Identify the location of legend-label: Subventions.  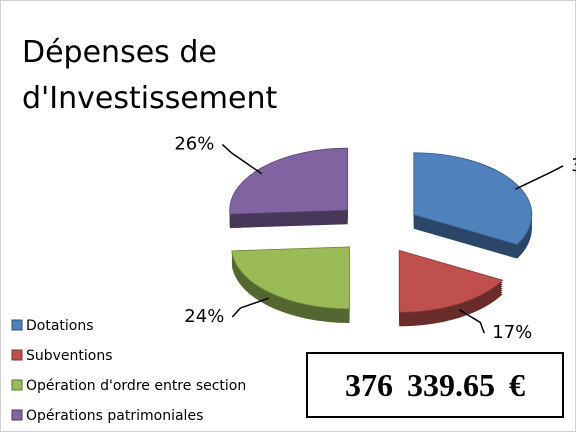
(69, 356).